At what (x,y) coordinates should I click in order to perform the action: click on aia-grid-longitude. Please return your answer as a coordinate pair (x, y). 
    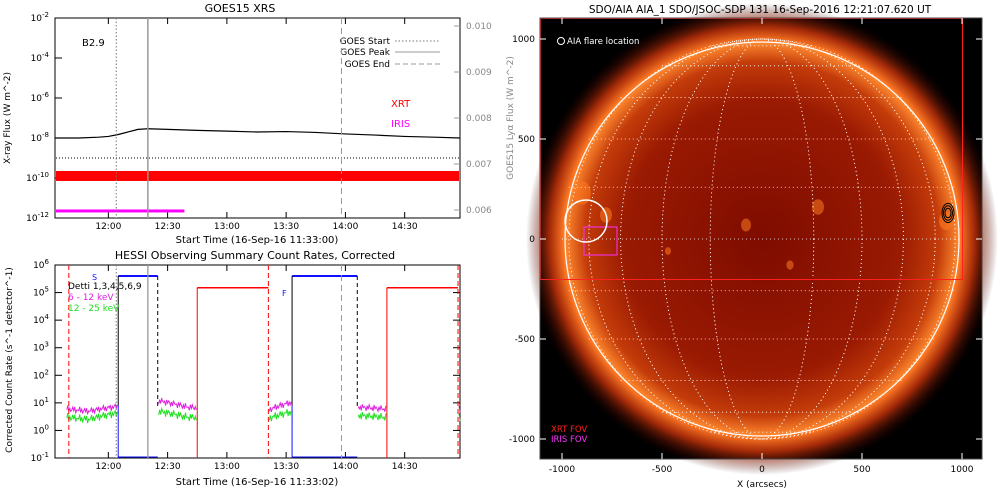
    Looking at the image, I should click on (762, 239).